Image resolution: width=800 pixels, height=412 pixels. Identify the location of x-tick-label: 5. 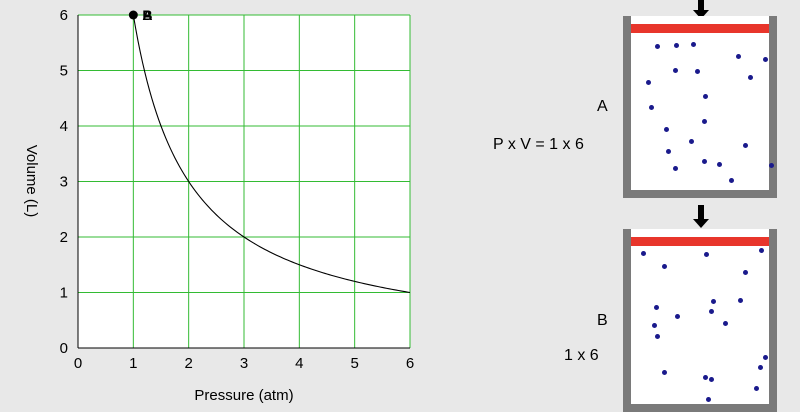
(354, 363).